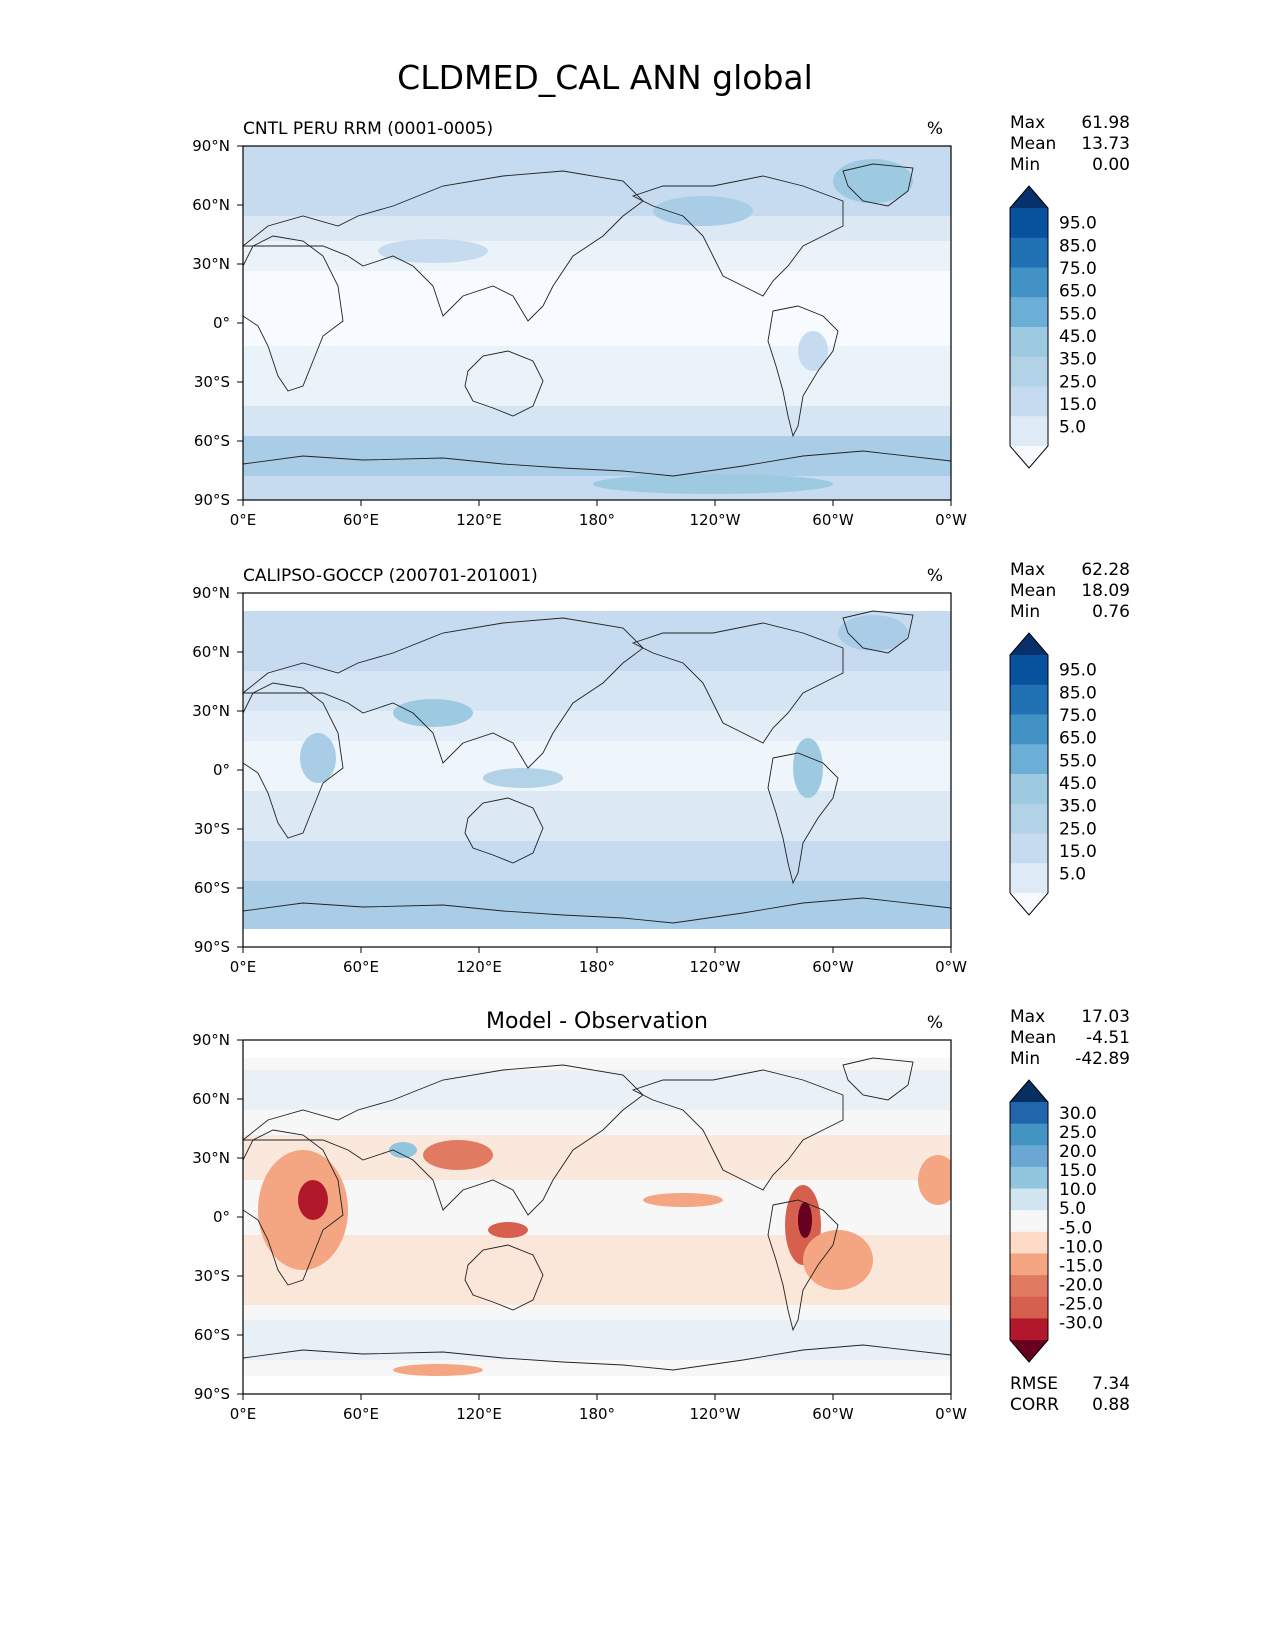 This screenshot has width=1275, height=1650. Describe the element at coordinates (1105, 144) in the screenshot. I see `stat-mean-value: 13.73` at that location.